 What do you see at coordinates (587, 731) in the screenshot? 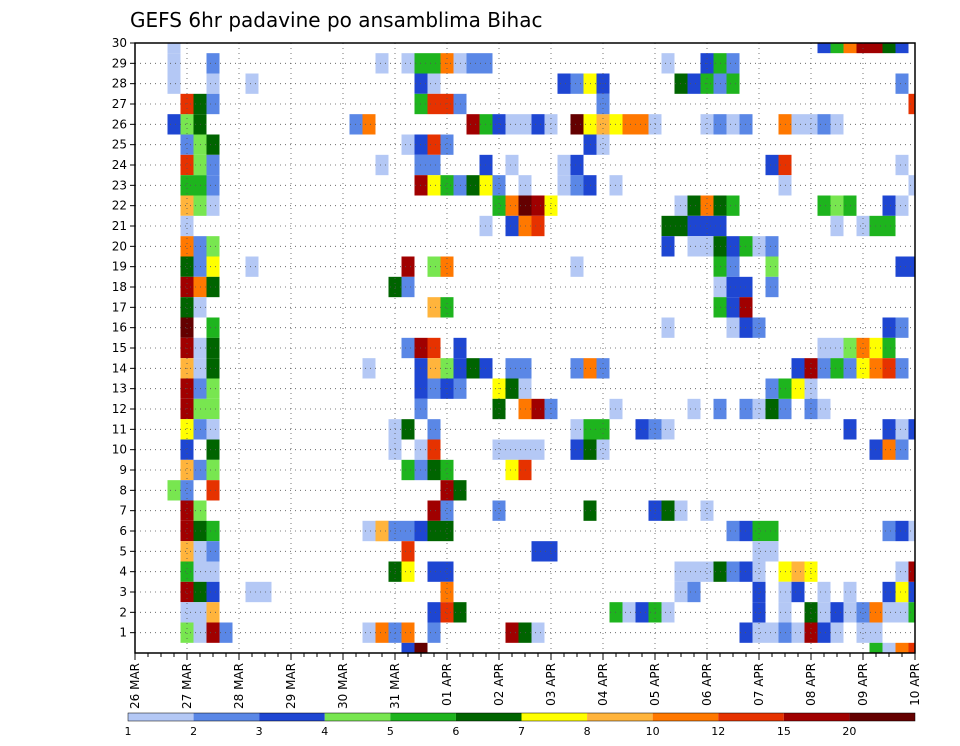
I see `colorbar-label: 8` at bounding box center [587, 731].